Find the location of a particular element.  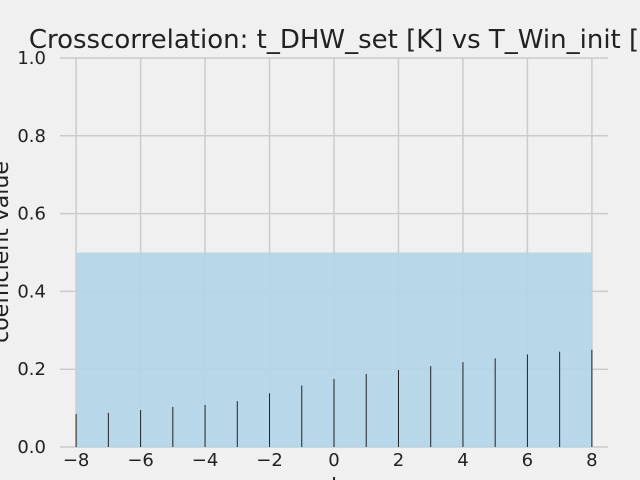

y-axis-label: coefficient value is located at coordinates (7, 252).